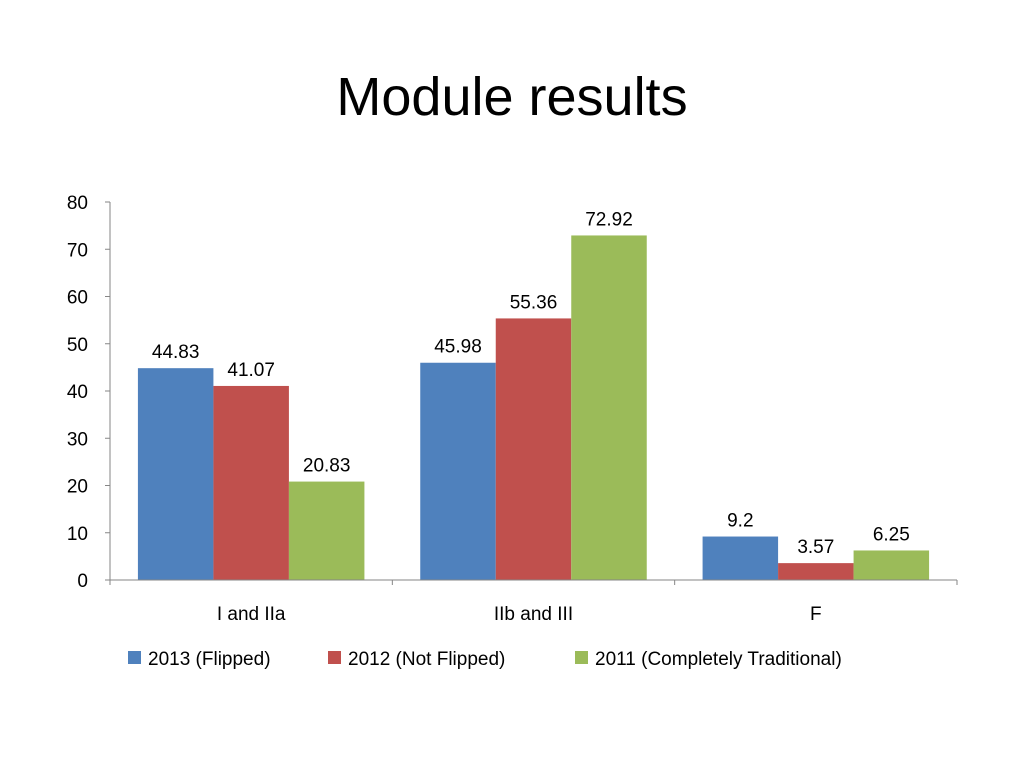 This screenshot has width=1024, height=768. I want to click on x-tick-label: I and IIa, so click(251, 614).